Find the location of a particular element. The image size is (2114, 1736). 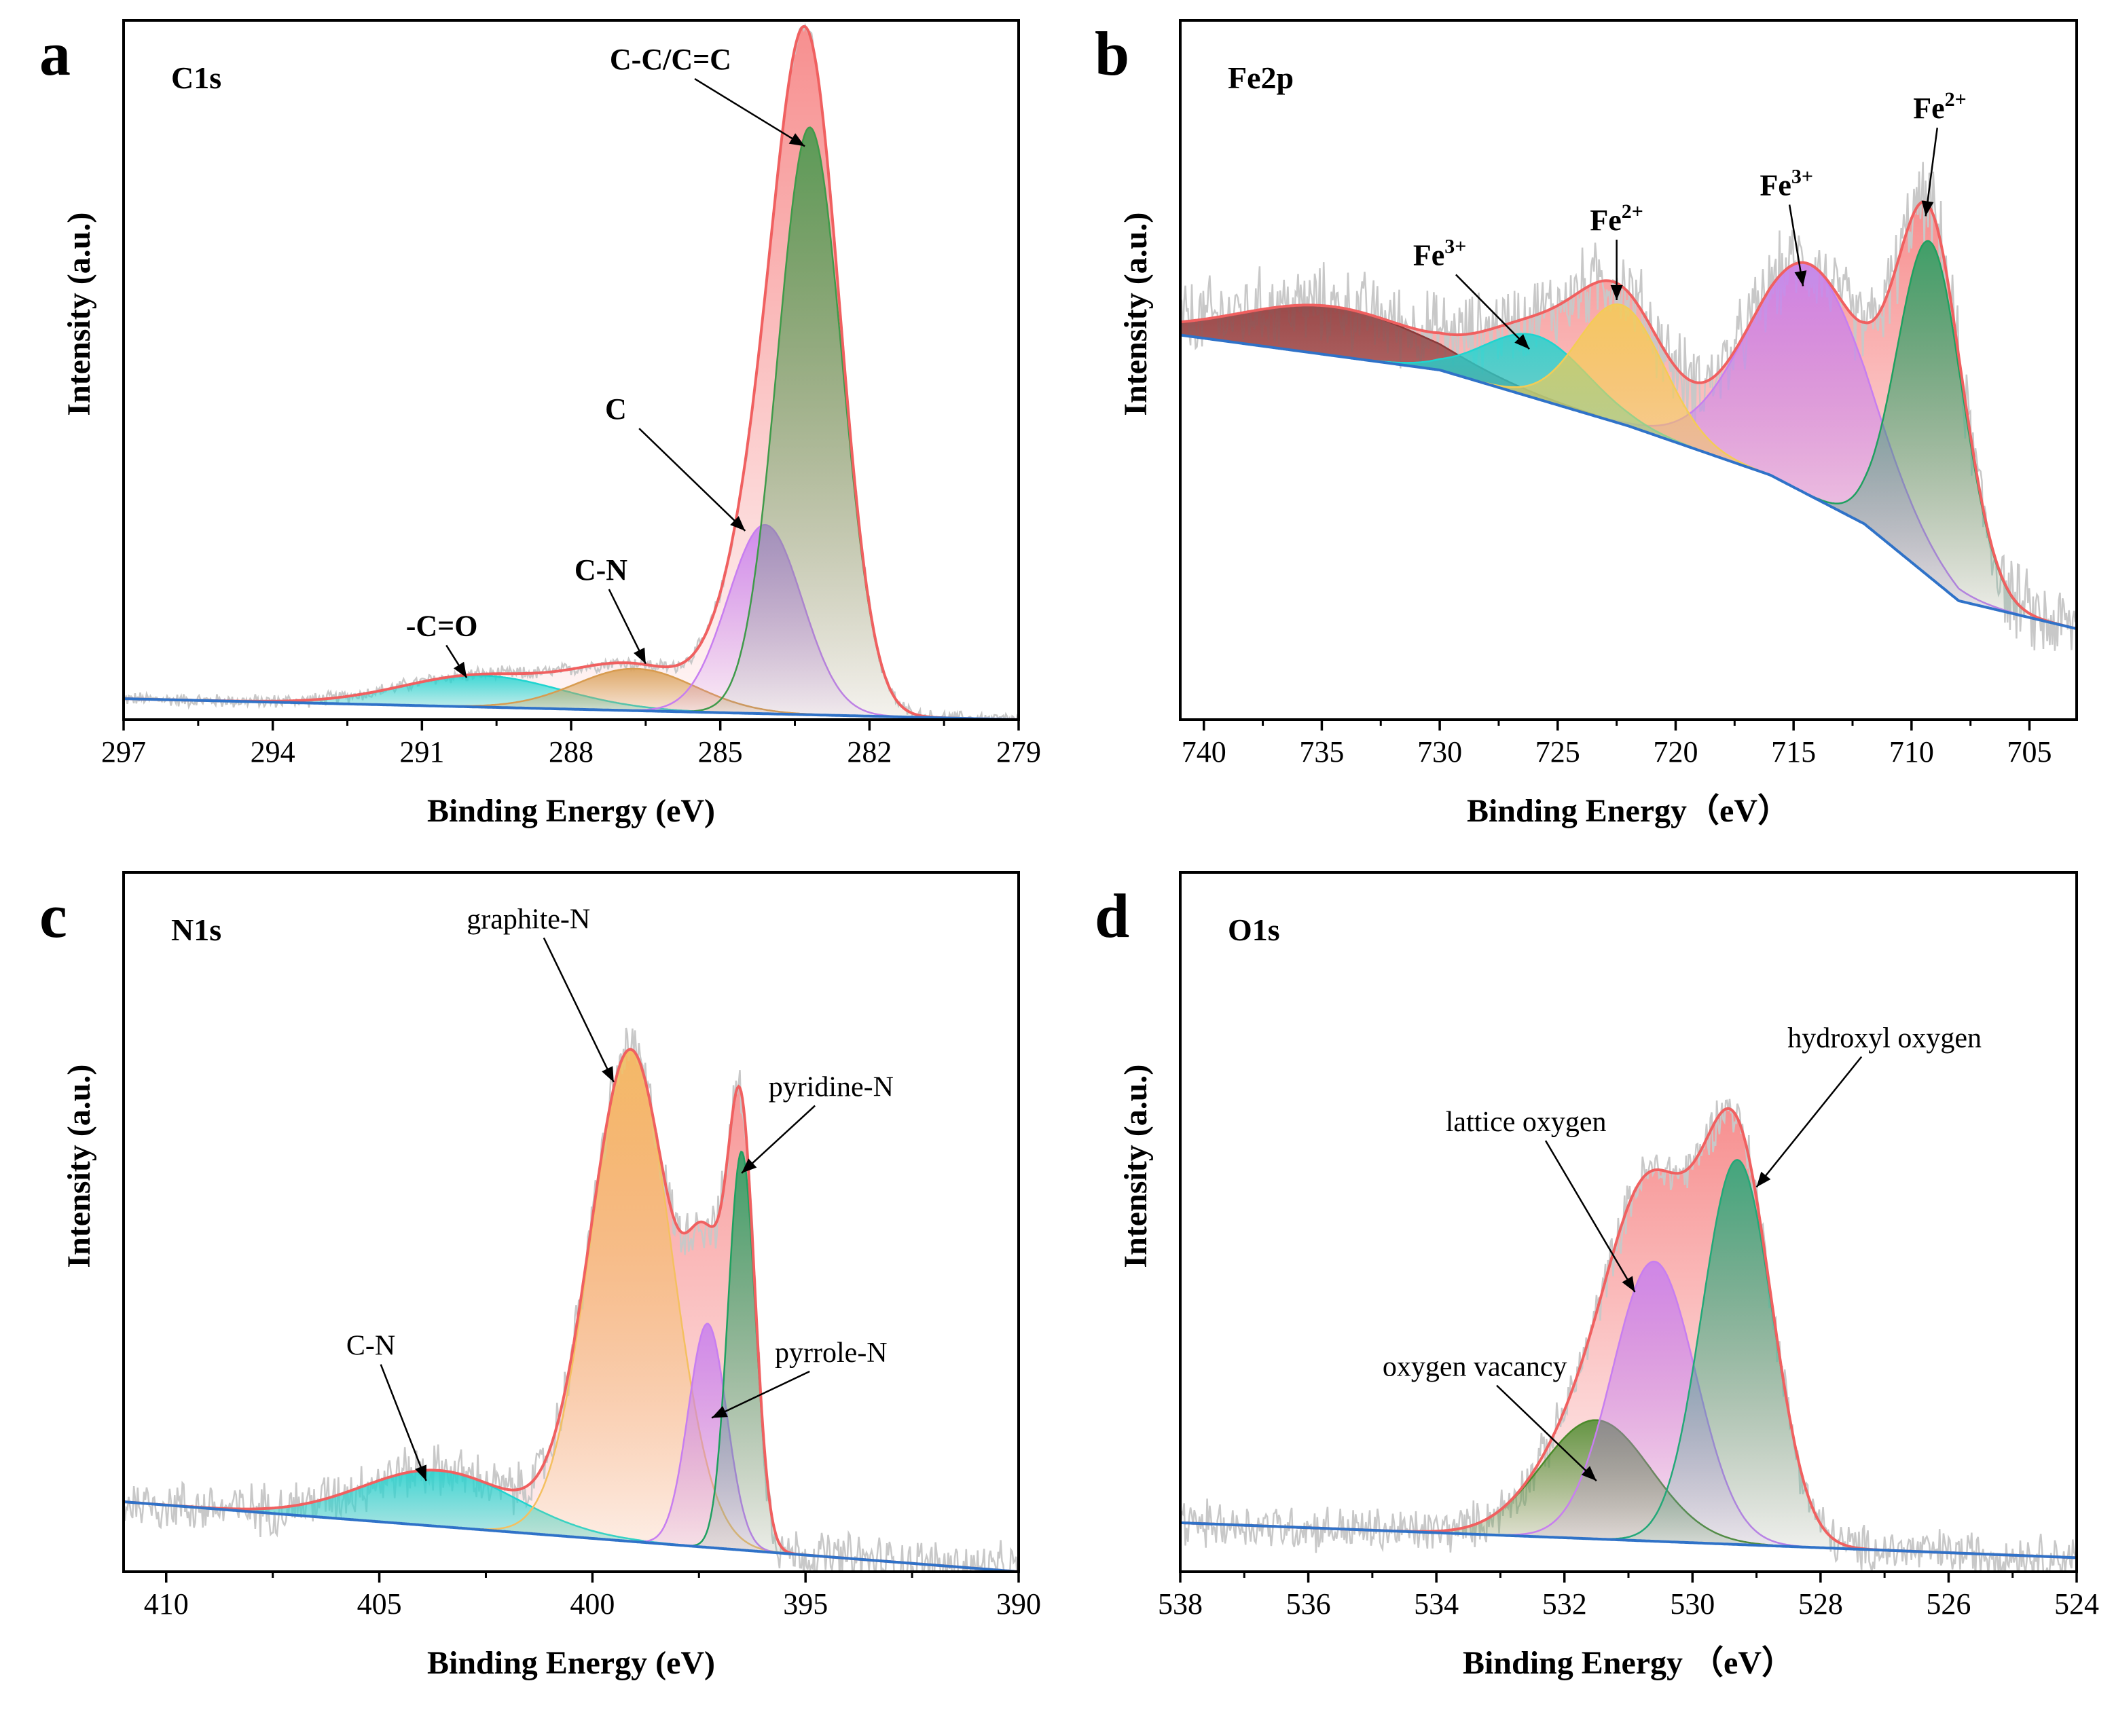

peak-fill-fe3- is located at coordinates (1628, 446).